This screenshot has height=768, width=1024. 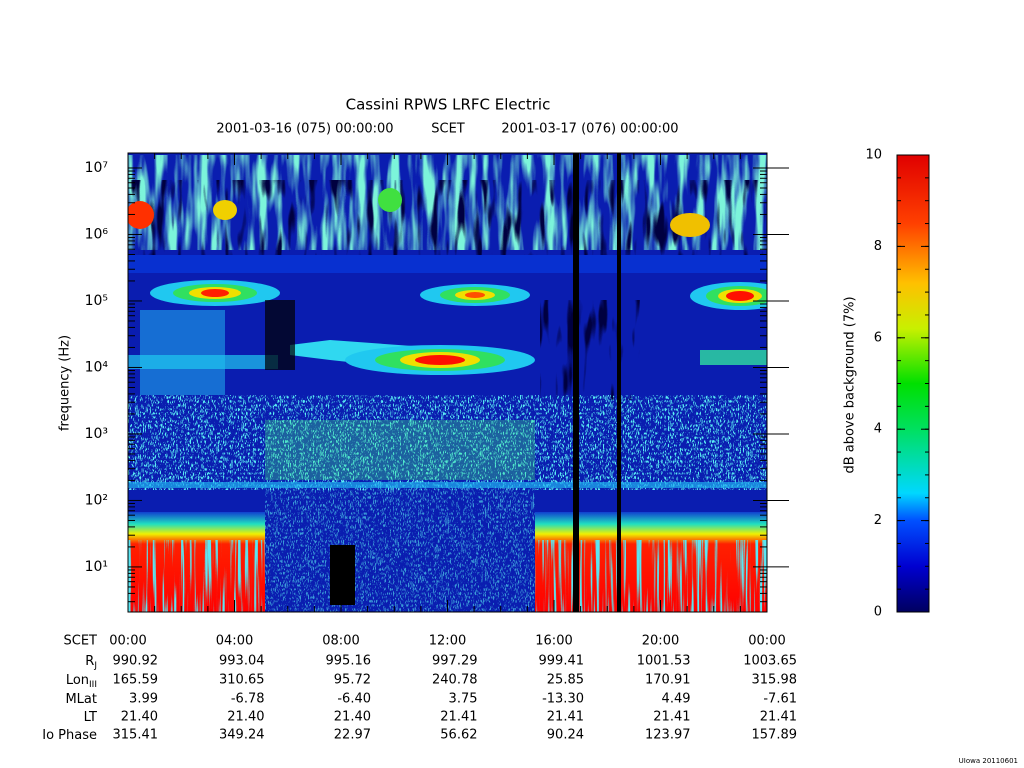 What do you see at coordinates (878, 612) in the screenshot?
I see `colorbar-tick-label: 0` at bounding box center [878, 612].